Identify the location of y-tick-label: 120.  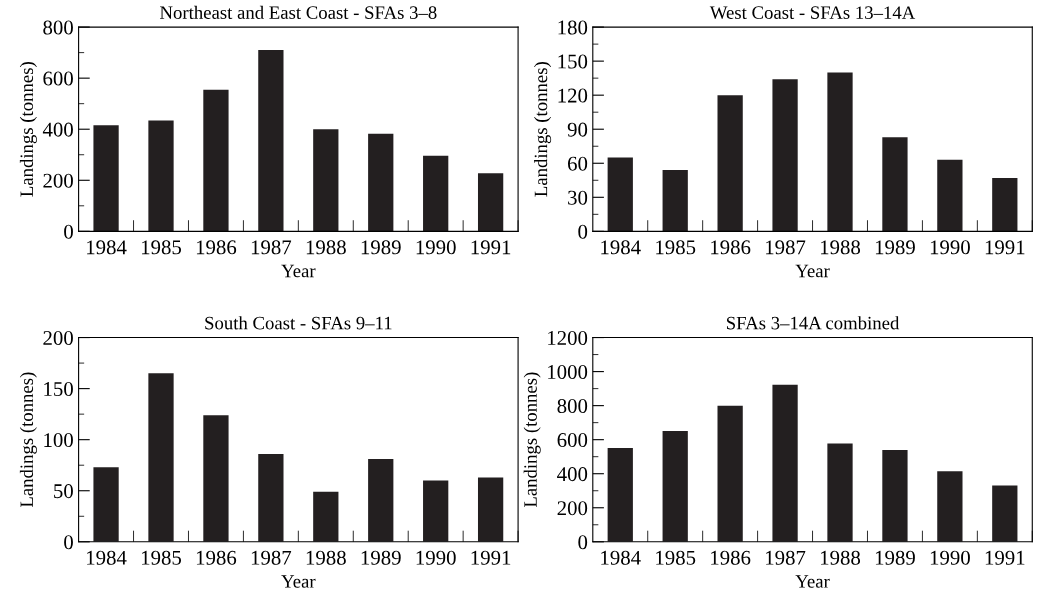
(573, 95).